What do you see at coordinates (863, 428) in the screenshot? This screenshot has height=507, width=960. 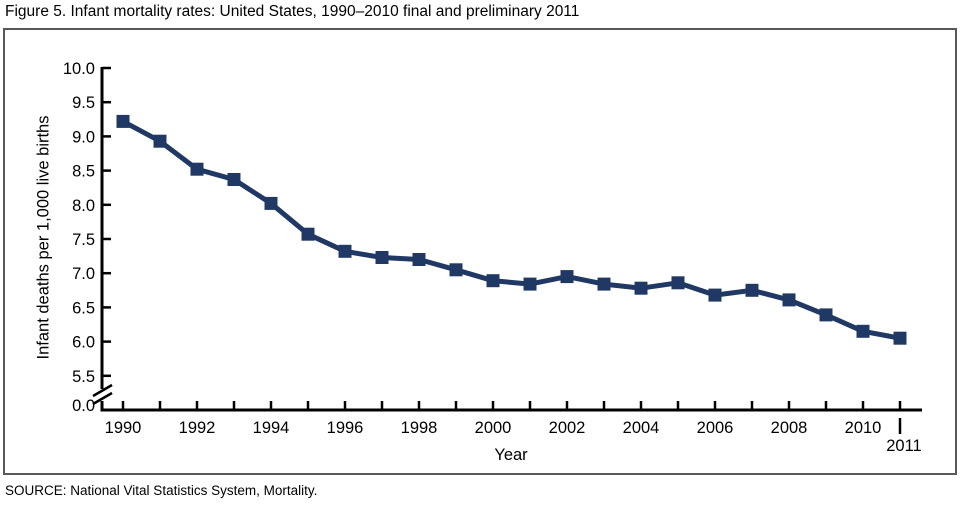 I see `x-tick-label: 2010` at bounding box center [863, 428].